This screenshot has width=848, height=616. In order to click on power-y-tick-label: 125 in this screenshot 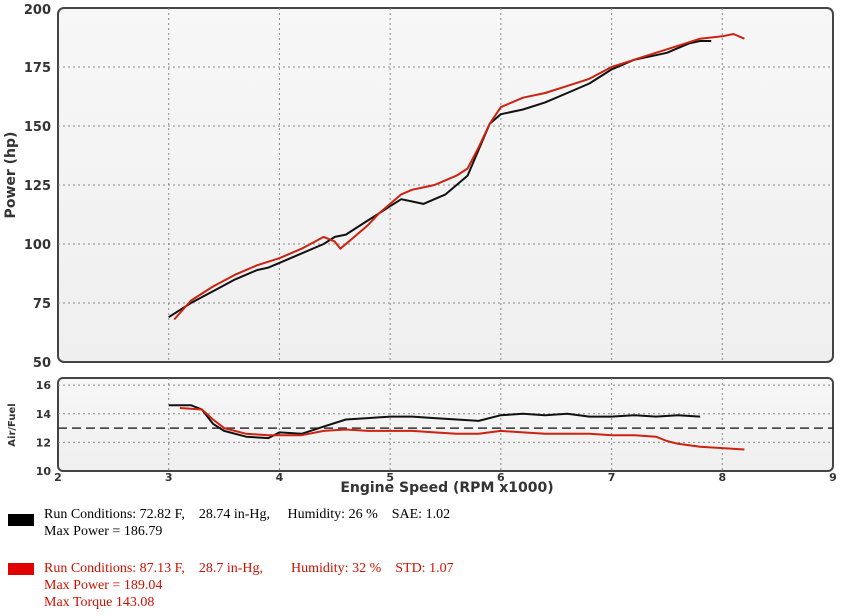, I will do `click(37, 186)`.